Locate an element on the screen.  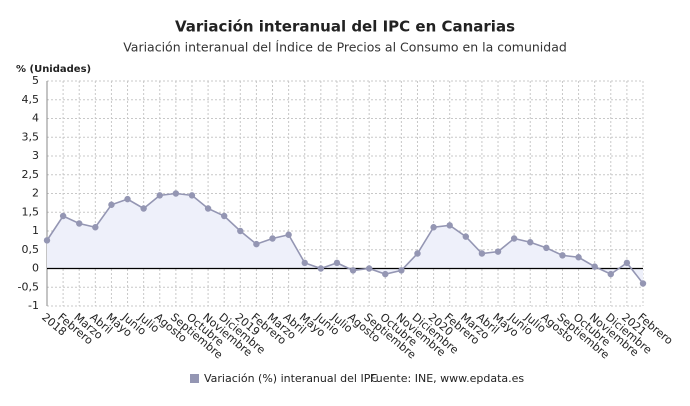
y-tick-label: 3,5 is located at coordinates (31, 136).